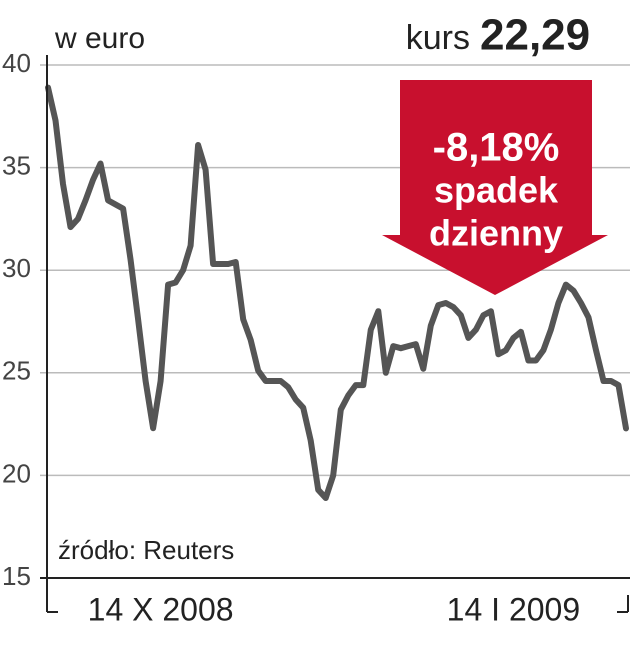 This screenshot has height=645, width=633. I want to click on source-note: źródło: Reuters, so click(146, 550).